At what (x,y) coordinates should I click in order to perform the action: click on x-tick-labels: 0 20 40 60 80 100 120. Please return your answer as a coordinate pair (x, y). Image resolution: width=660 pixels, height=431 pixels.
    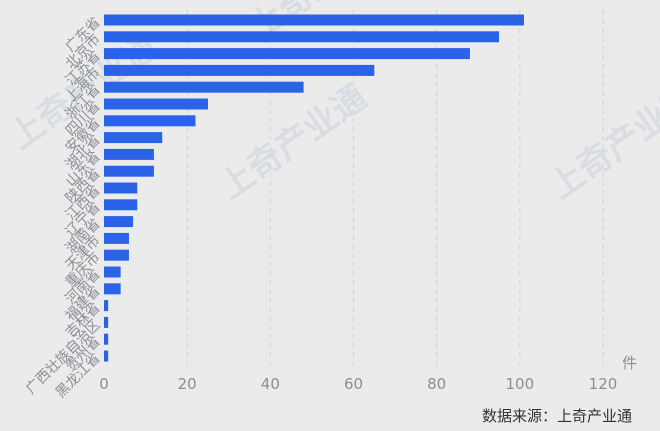
    Looking at the image, I should click on (358, 384).